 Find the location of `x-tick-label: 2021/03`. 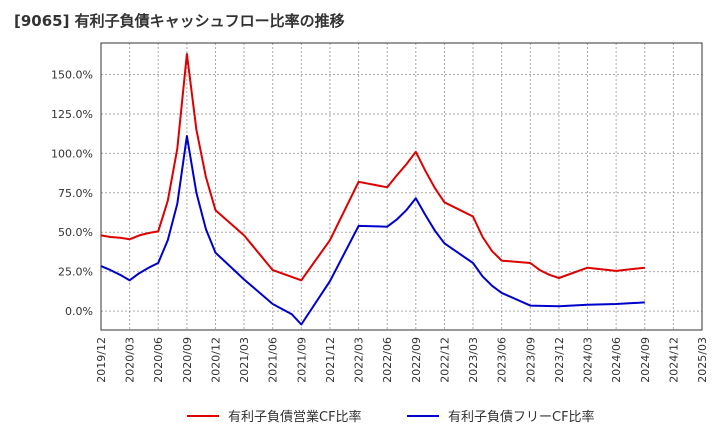

x-tick-label: 2021/03 is located at coordinates (244, 360).